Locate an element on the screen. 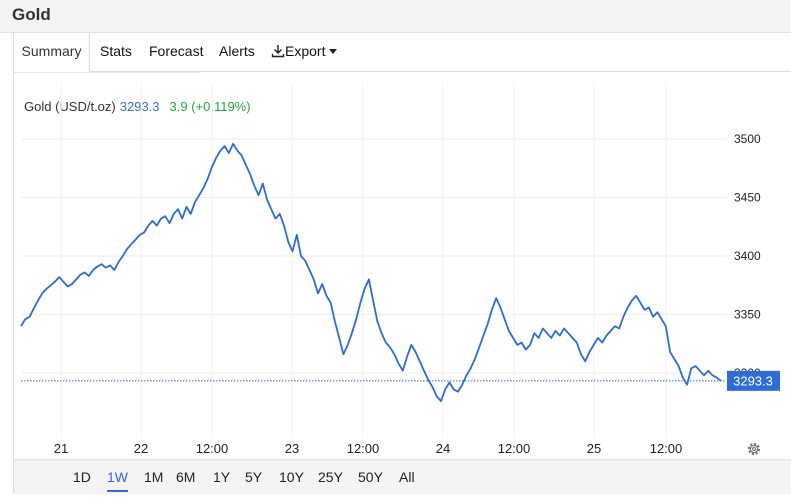 Image resolution: width=791 pixels, height=504 pixels. last-price: 3293.3 is located at coordinates (139, 106).